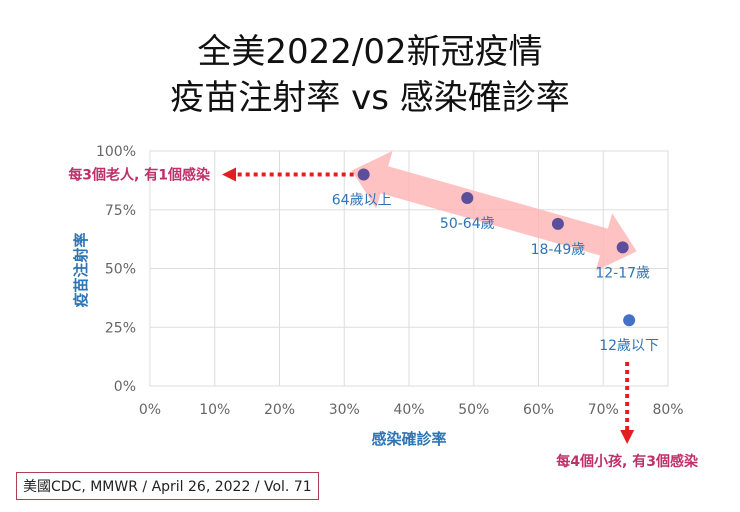  I want to click on y-axis-label: 疫苗注射率, so click(81, 269).